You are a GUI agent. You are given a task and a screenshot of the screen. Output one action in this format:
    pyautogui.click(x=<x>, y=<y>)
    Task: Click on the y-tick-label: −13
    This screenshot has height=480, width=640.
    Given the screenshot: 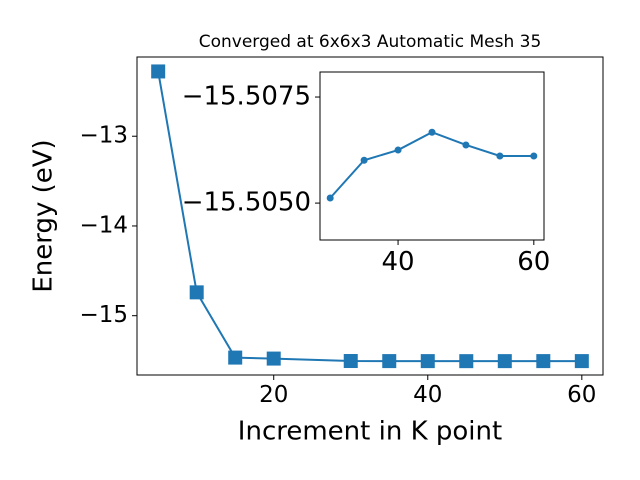 What is the action you would take?
    pyautogui.click(x=103, y=136)
    